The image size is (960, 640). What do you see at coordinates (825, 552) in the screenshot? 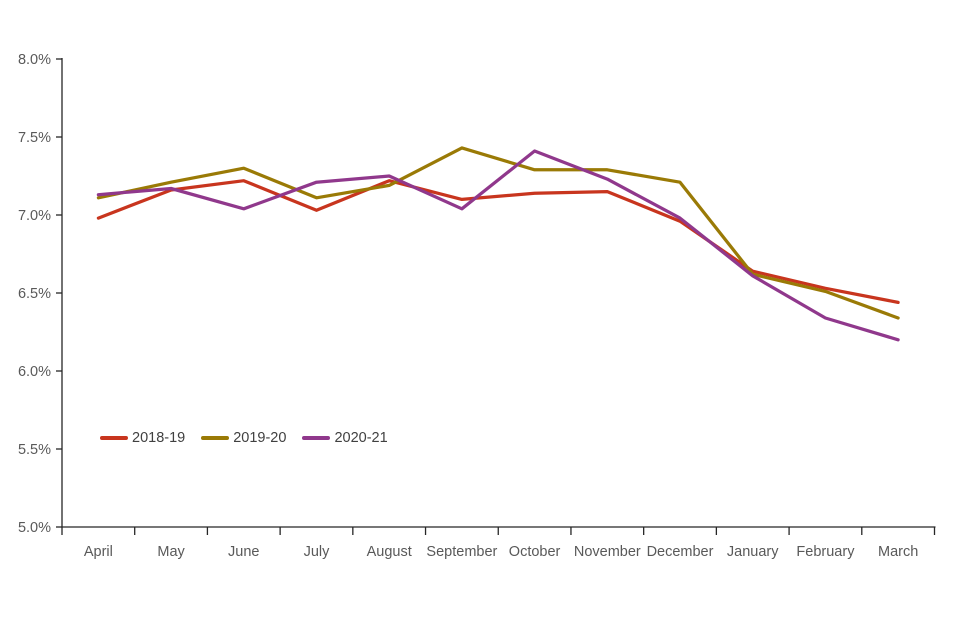
I see `x-tick-label: February` at bounding box center [825, 552].